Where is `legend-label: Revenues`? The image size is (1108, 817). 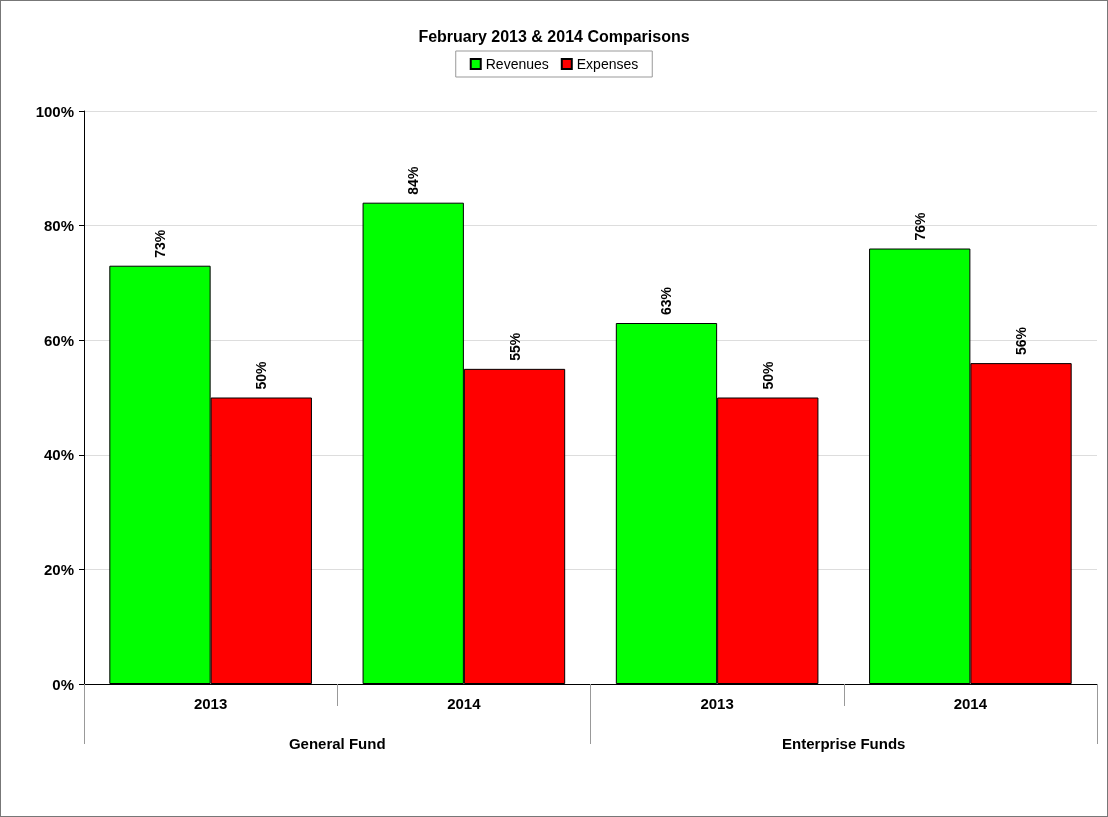 legend-label: Revenues is located at coordinates (517, 64).